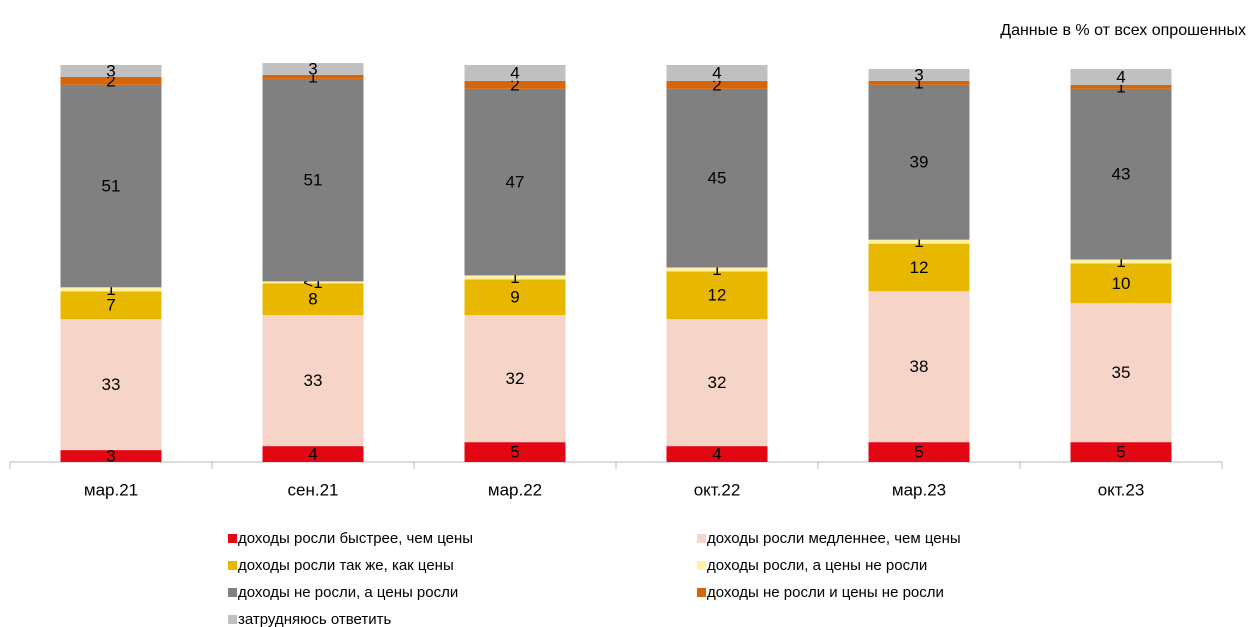  What do you see at coordinates (1121, 489) in the screenshot?
I see `x-tick-label: окт.23` at bounding box center [1121, 489].